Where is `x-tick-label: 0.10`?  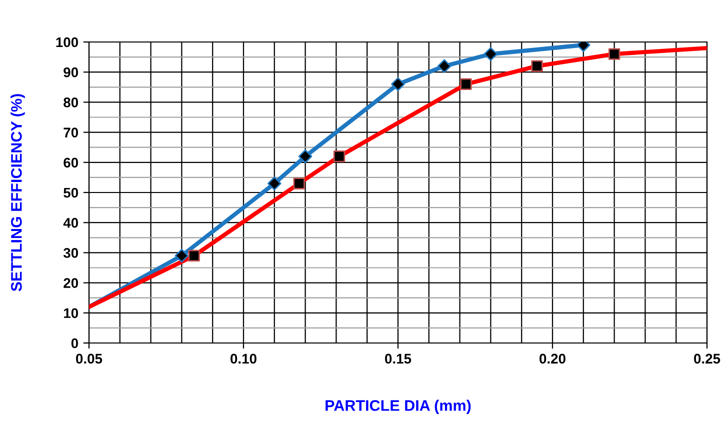
x-tick-label: 0.10 is located at coordinates (243, 359).